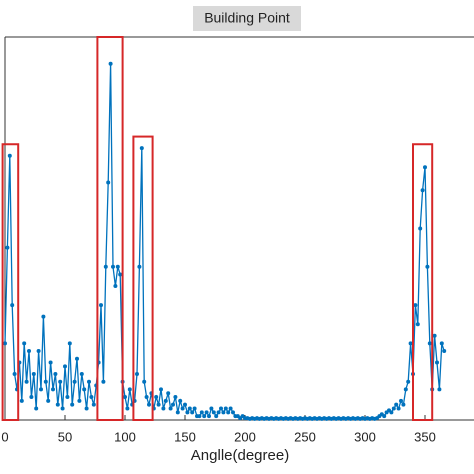 The height and width of the screenshot is (474, 474). What do you see at coordinates (125, 436) in the screenshot?
I see `x-tick-label: 100` at bounding box center [125, 436].